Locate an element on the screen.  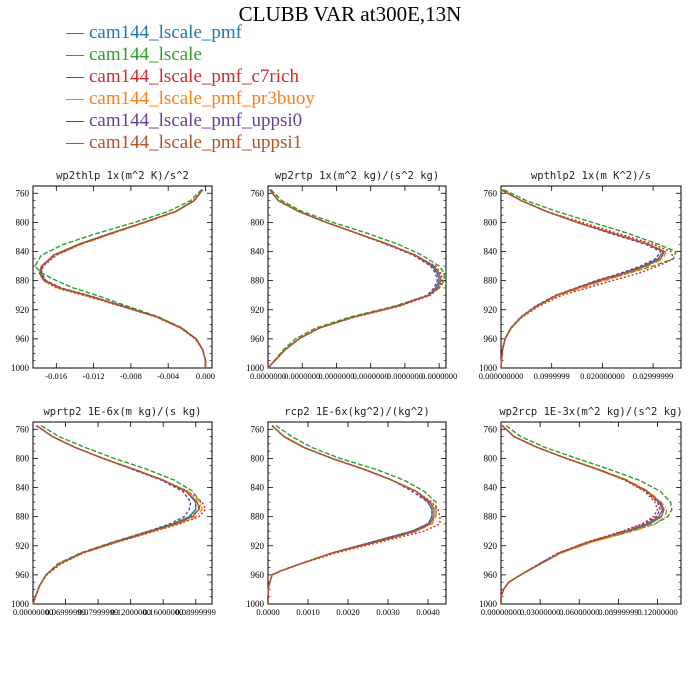
x-tick-label: 0.03000000 is located at coordinates (540, 612).